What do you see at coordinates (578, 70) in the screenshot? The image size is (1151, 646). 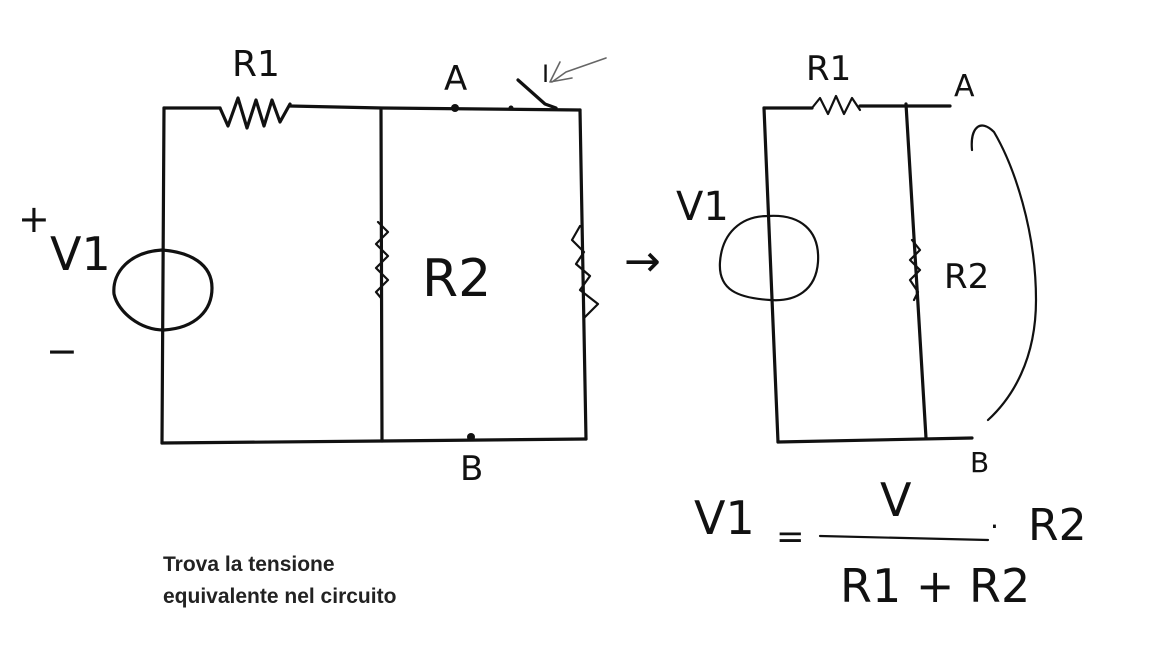 I see `current-arrow-icon` at bounding box center [578, 70].